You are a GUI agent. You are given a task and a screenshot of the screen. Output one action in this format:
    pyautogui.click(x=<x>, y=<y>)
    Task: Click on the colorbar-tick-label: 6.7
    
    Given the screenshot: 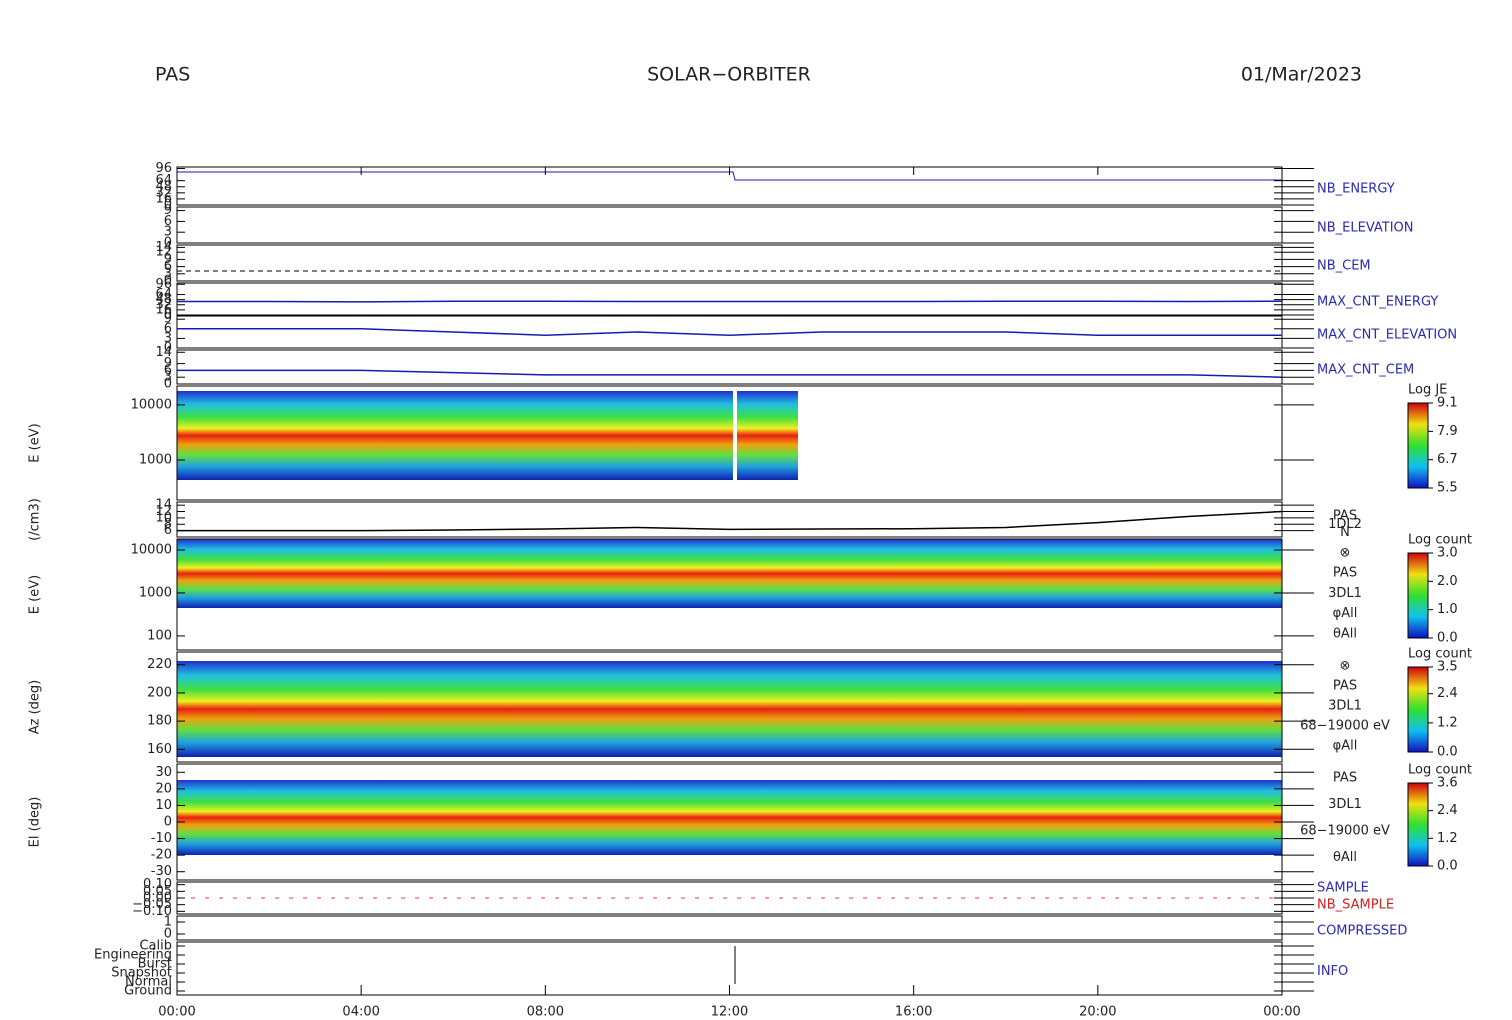 What is the action you would take?
    pyautogui.click(x=1447, y=459)
    